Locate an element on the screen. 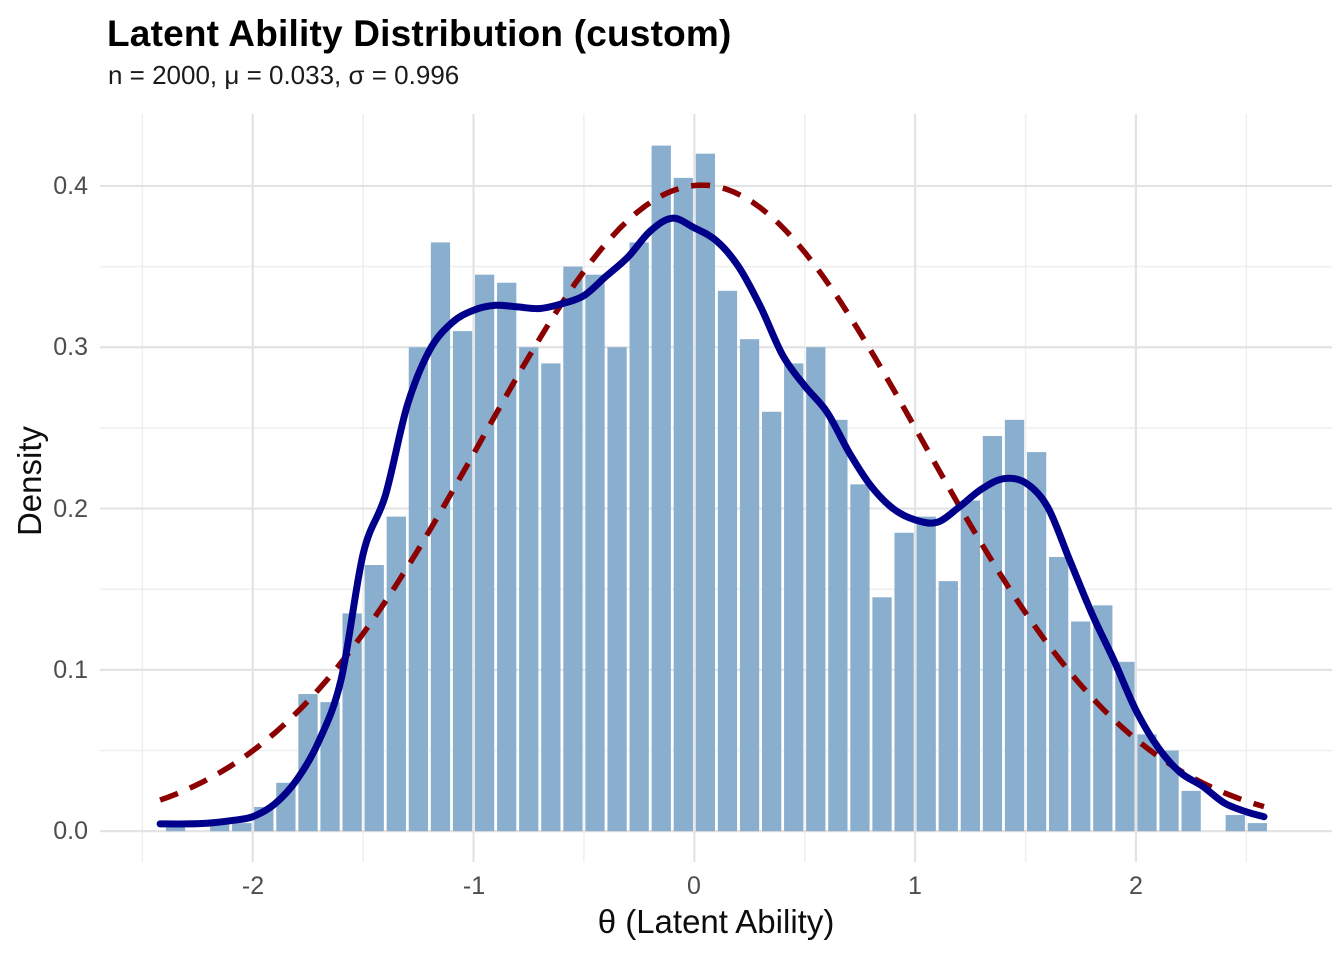 This screenshot has height=960, width=1344. x-tick-label: 1 is located at coordinates (915, 886).